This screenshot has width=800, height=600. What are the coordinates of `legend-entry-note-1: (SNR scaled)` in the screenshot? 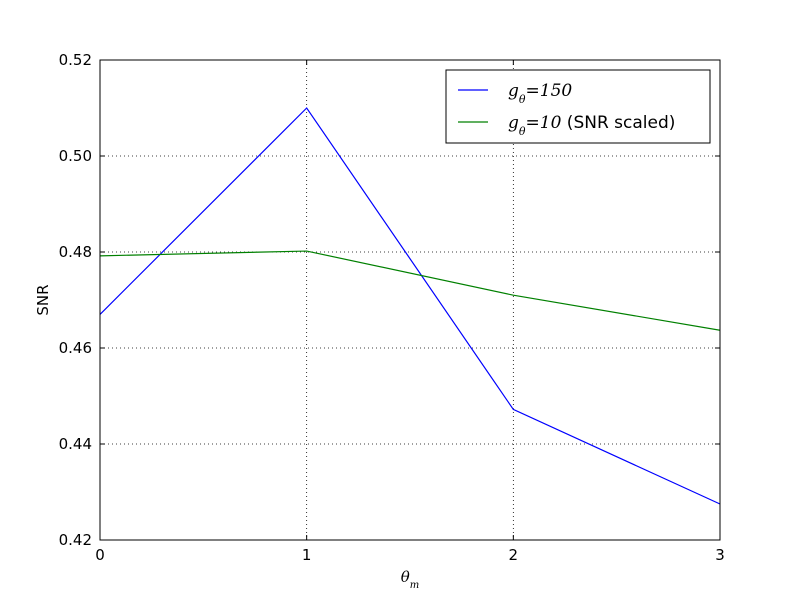 It's located at (618, 123).